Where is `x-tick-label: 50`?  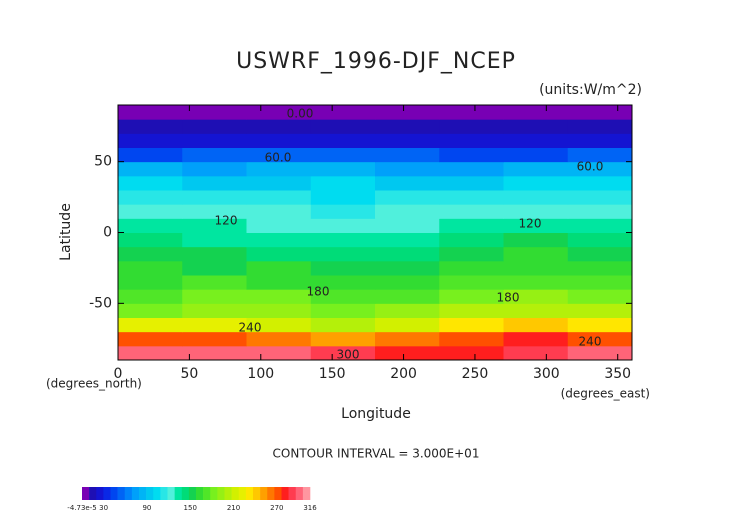
x-tick-label: 50 is located at coordinates (189, 374).